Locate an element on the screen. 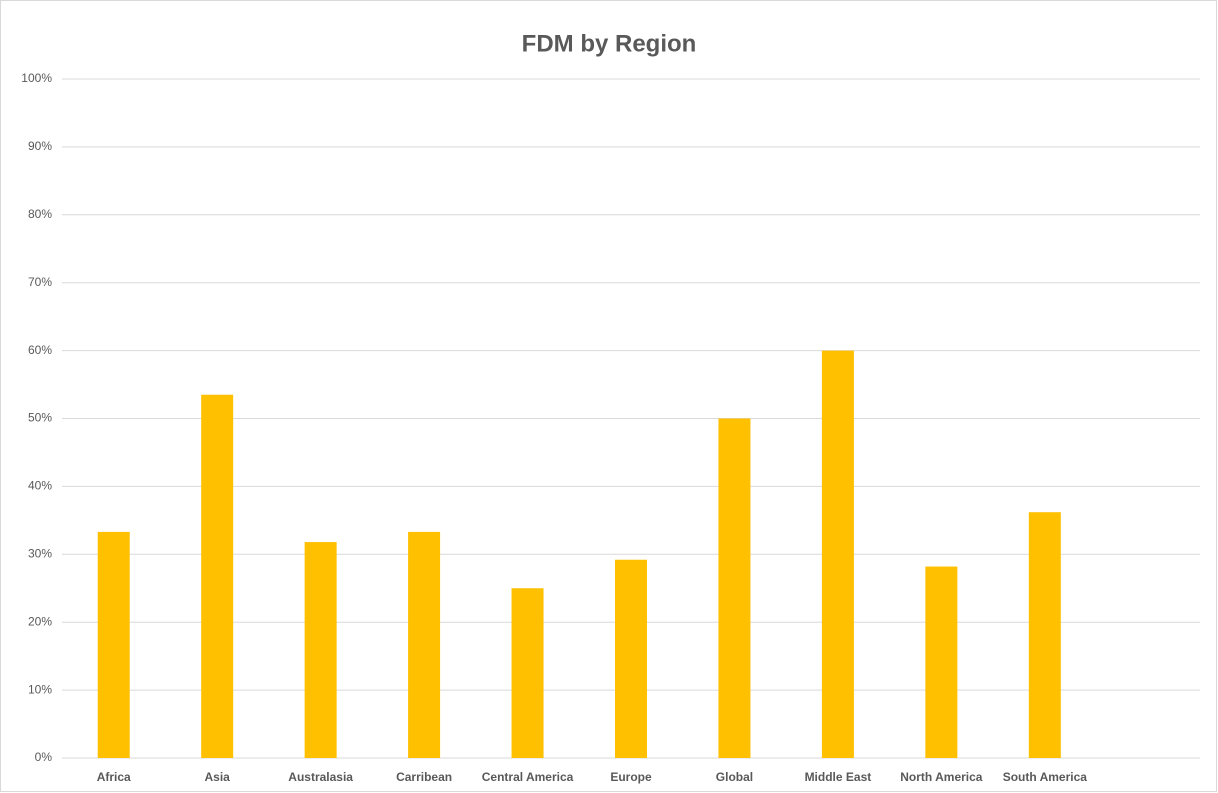  x-tick-label: Global is located at coordinates (734, 777).